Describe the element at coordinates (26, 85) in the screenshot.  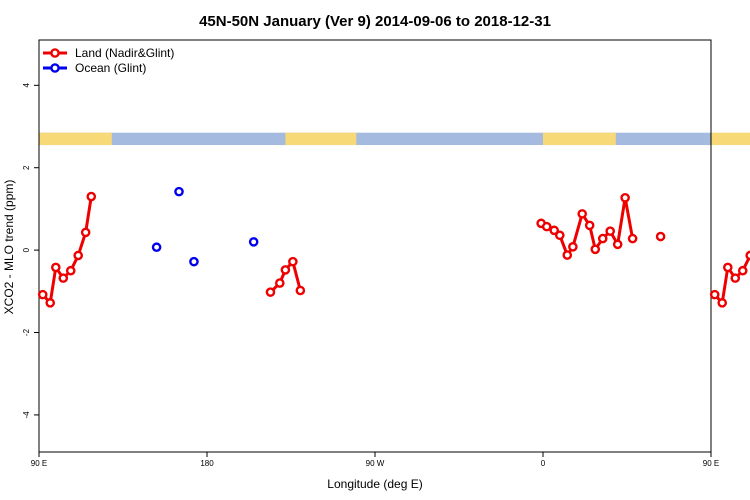
I see `y-tick-label-5: 4` at that location.